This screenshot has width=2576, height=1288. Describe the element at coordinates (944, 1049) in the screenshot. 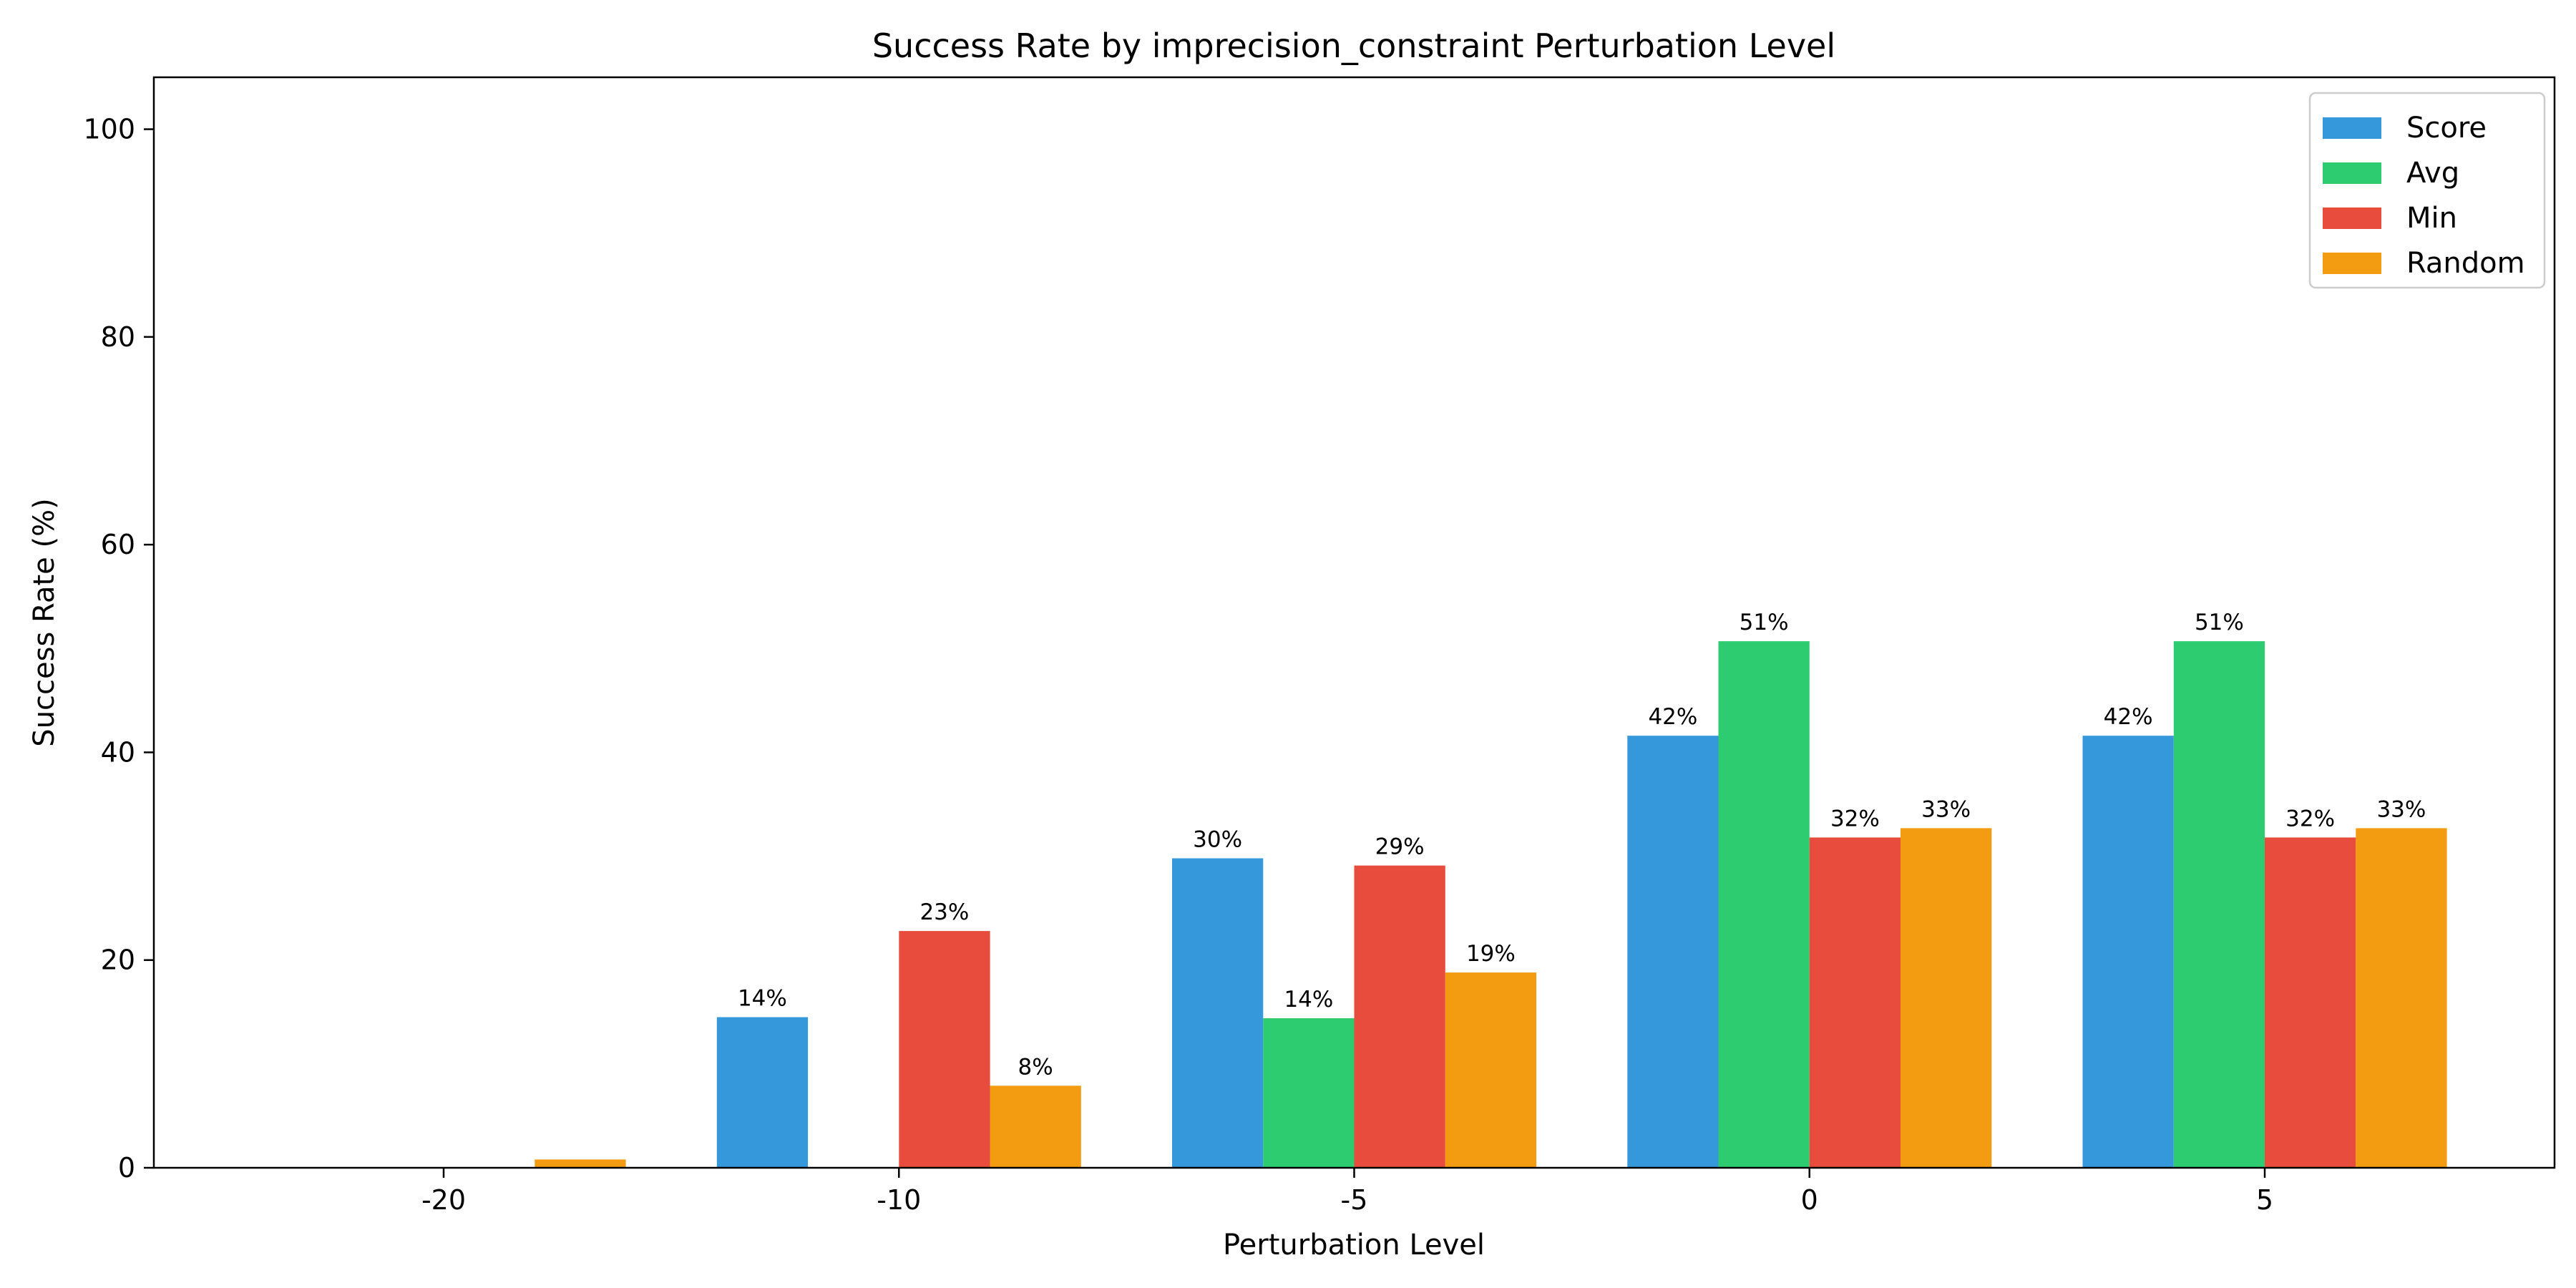

I see `bar-min--10` at that location.